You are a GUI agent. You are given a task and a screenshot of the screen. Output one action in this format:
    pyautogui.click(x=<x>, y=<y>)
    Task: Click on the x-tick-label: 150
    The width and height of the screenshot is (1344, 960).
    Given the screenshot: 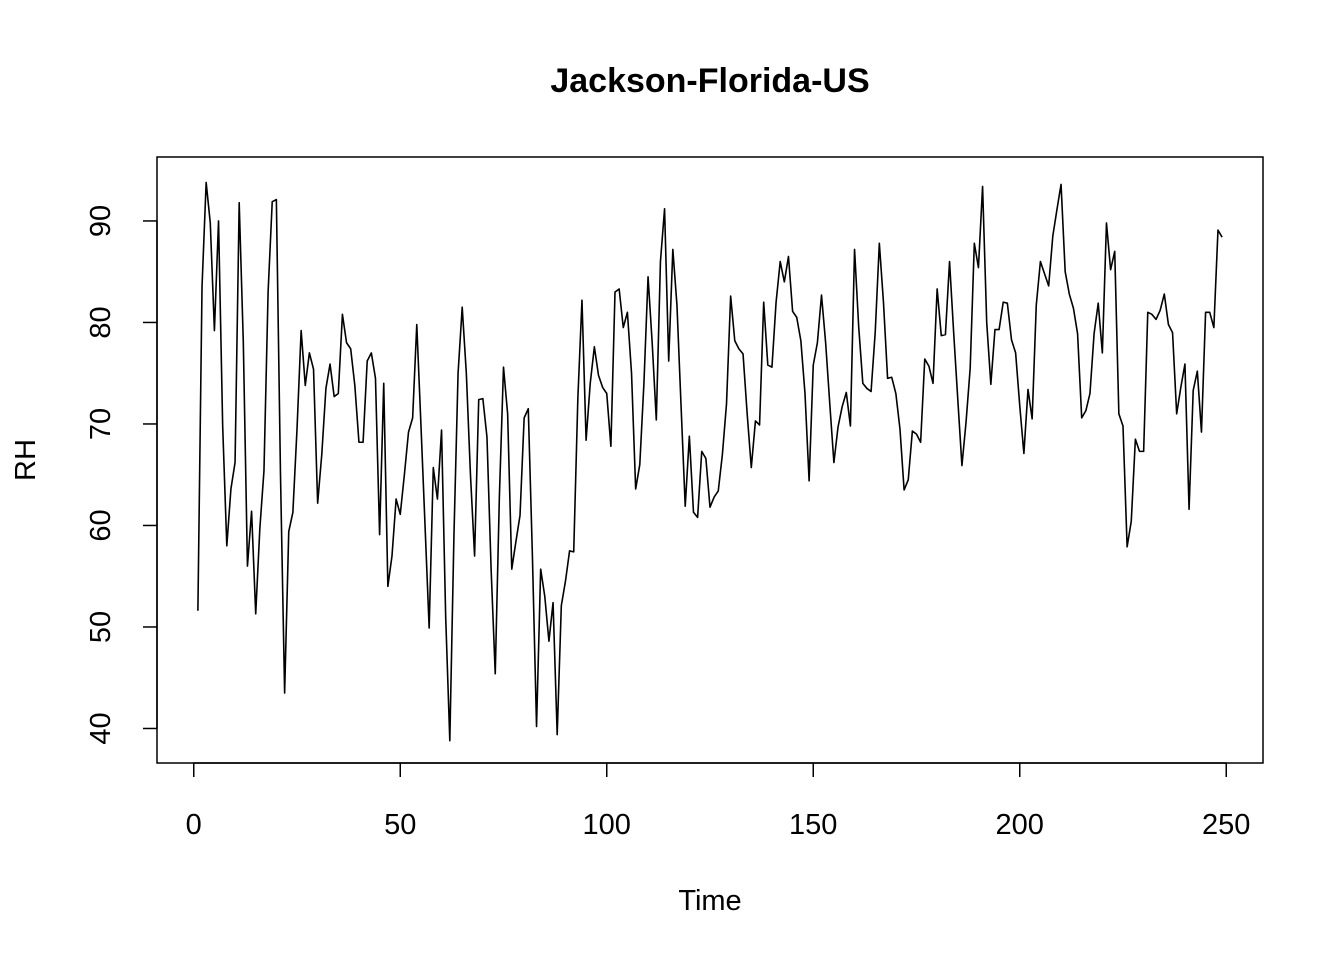 What is the action you would take?
    pyautogui.click(x=813, y=825)
    